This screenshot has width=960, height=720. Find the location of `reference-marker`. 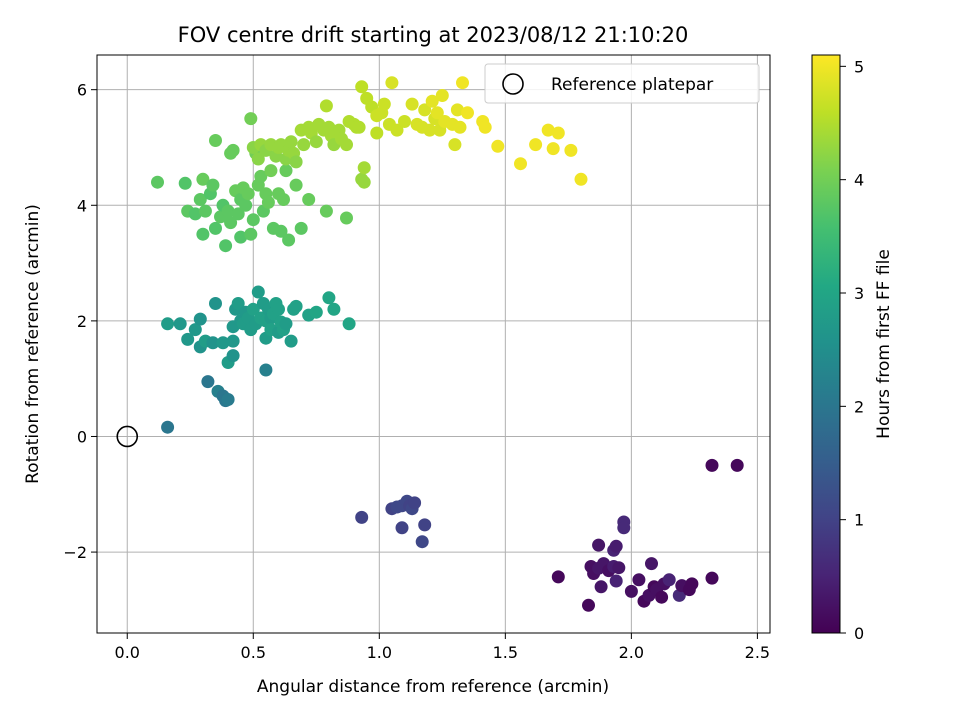

reference-marker is located at coordinates (127, 436).